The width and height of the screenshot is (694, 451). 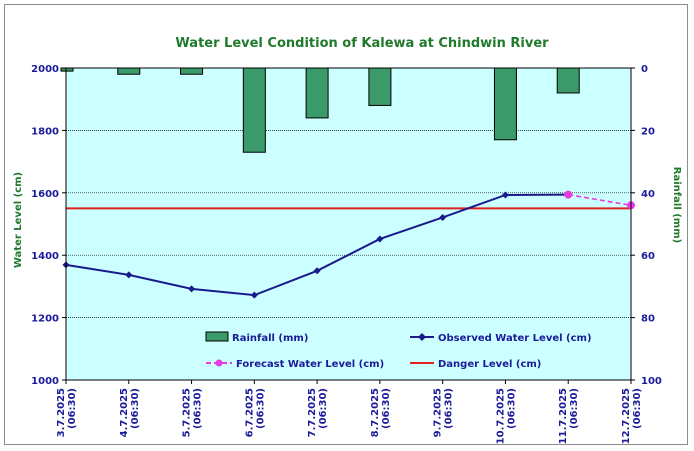 What do you see at coordinates (61, 412) in the screenshot?
I see `x-tick-date: 3.7.2025` at bounding box center [61, 412].